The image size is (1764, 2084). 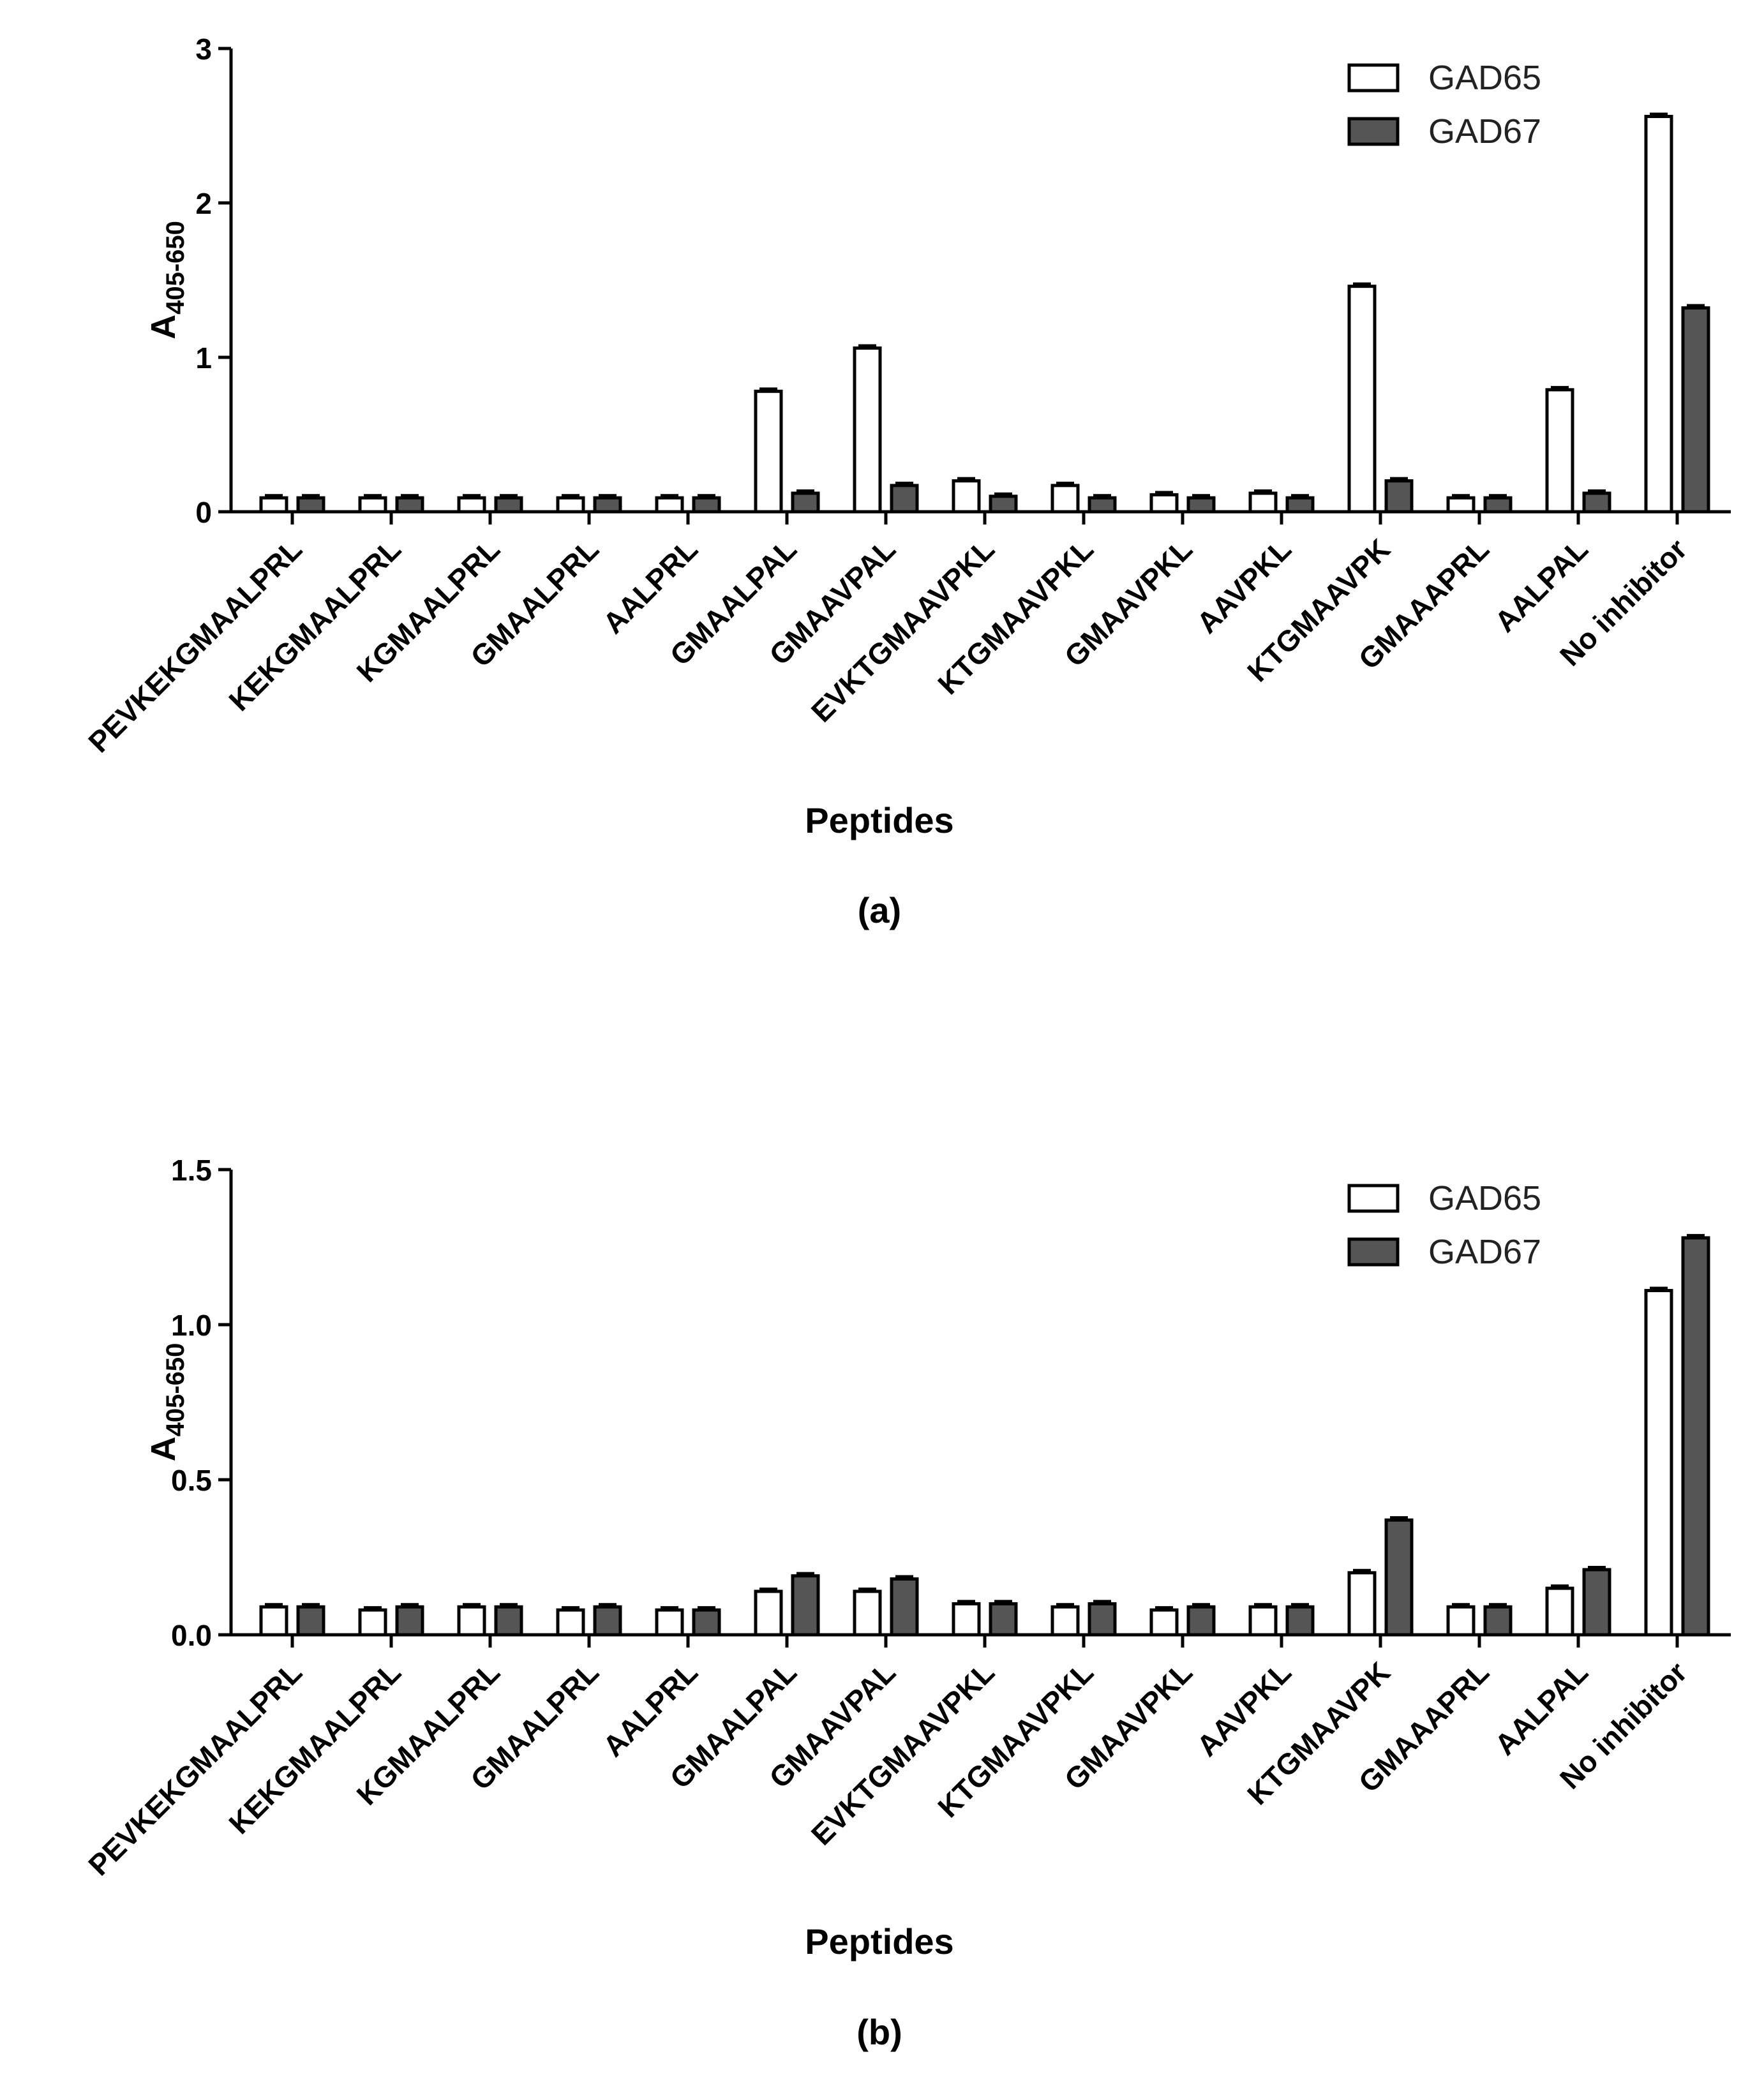 I want to click on y-tick-label: 1.0, so click(x=191, y=1325).